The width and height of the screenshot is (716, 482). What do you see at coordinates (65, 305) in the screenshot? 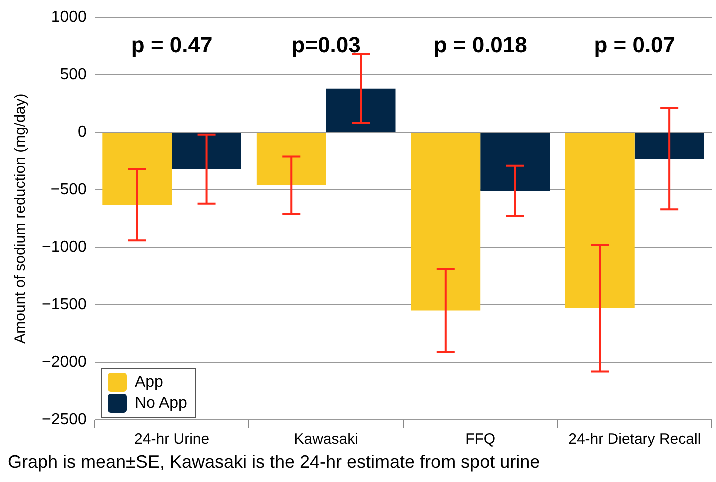
I see `y-tick-label: −1500` at bounding box center [65, 305].